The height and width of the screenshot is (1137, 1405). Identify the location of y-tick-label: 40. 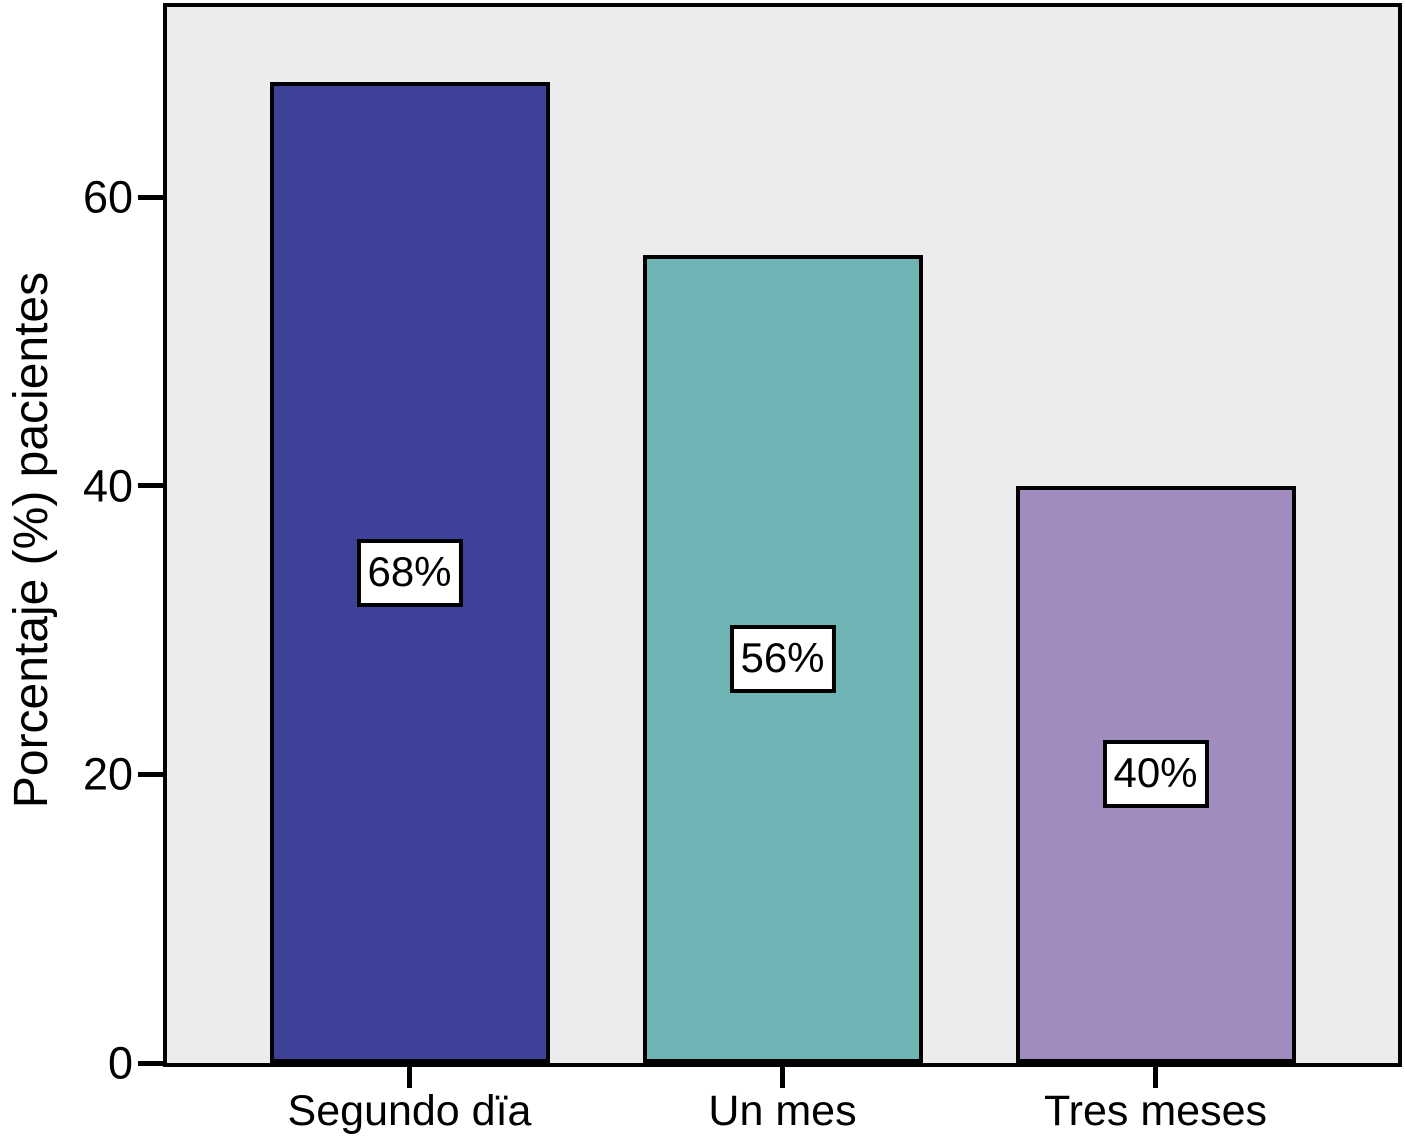
(107, 486).